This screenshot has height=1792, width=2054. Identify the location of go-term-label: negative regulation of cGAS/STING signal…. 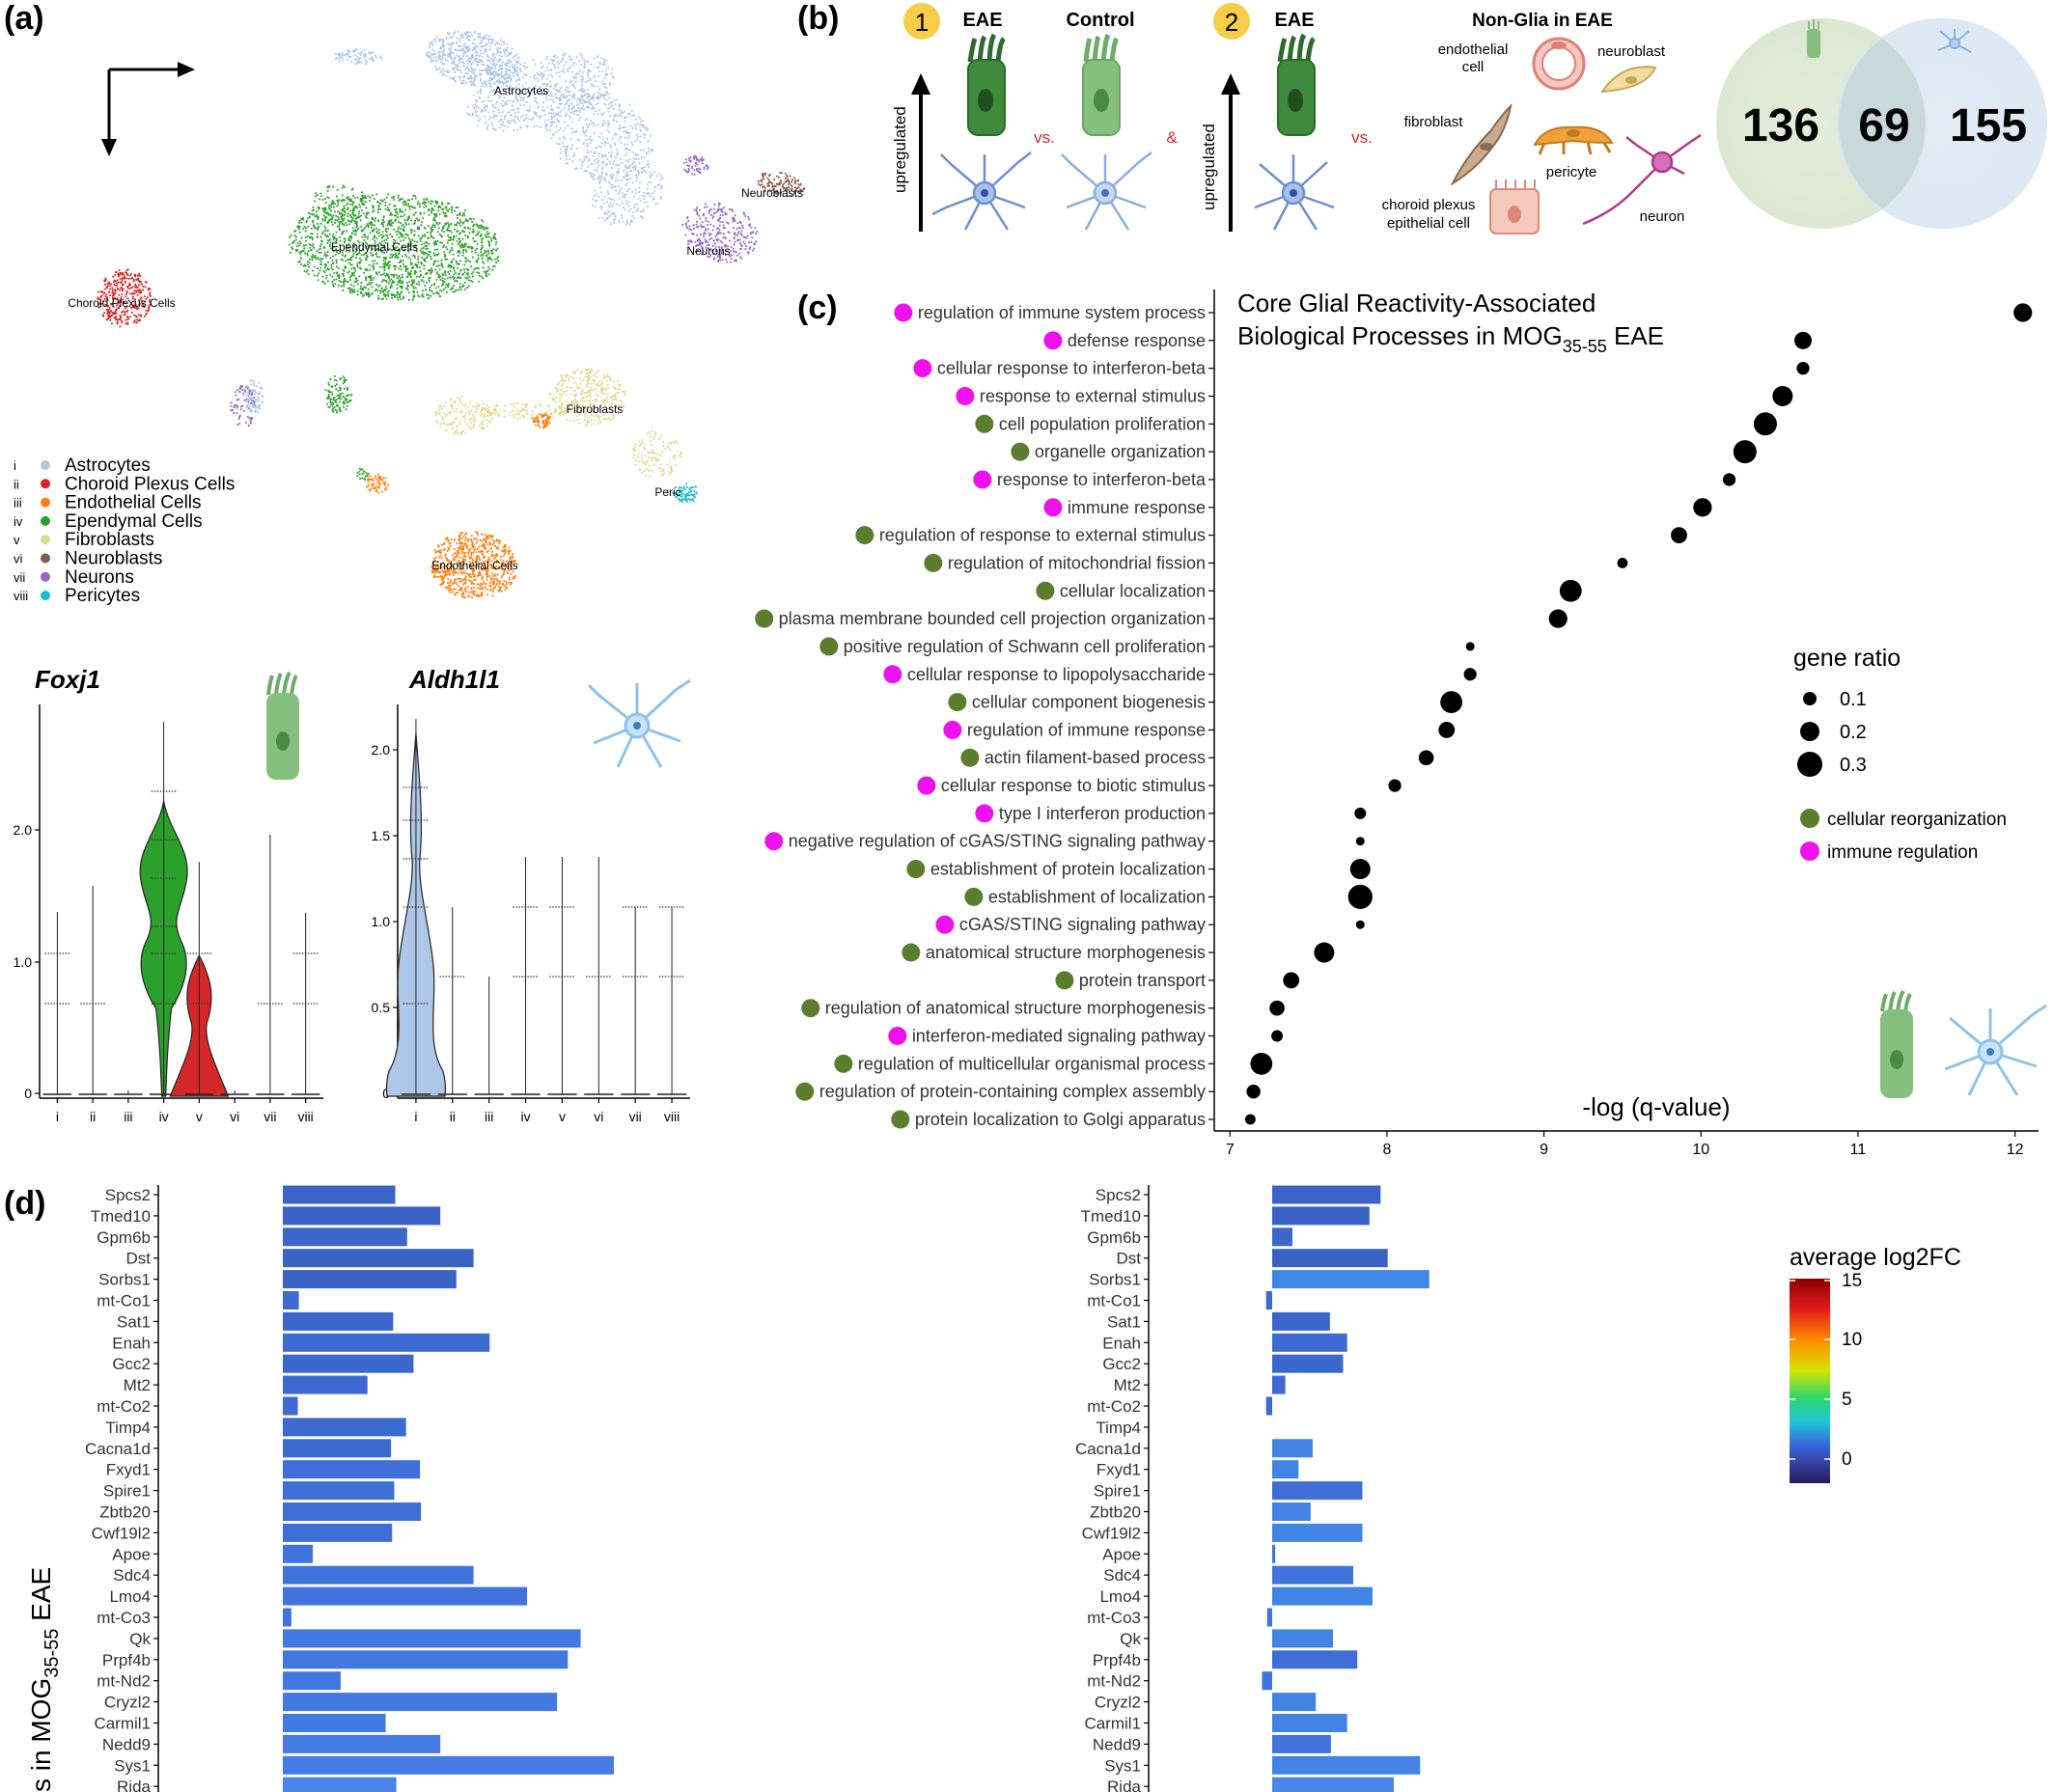
(998, 841).